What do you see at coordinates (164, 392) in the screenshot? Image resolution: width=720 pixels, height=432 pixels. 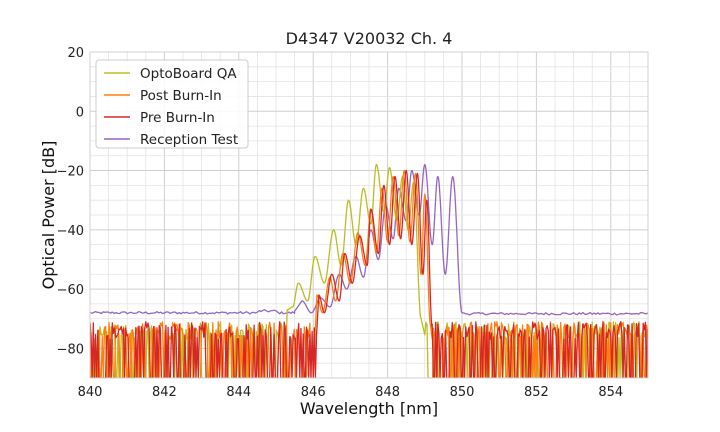 I see `x-tick-label: 842` at bounding box center [164, 392].